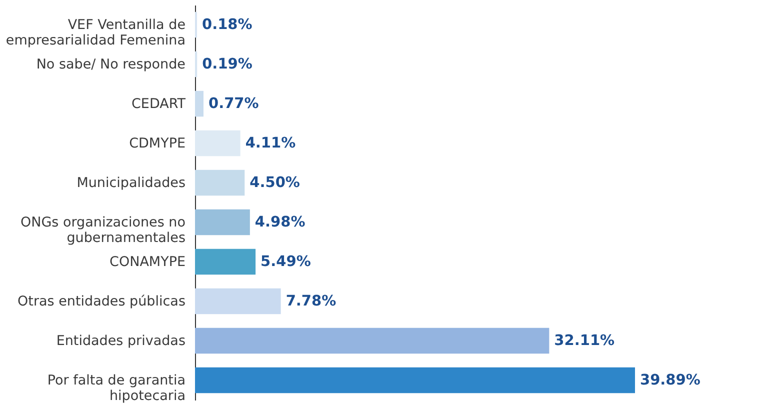 The image size is (760, 414). Describe the element at coordinates (96, 32) in the screenshot. I see `y-tick-label: VEF Ventanilla de empresarialidad Femenina` at that location.